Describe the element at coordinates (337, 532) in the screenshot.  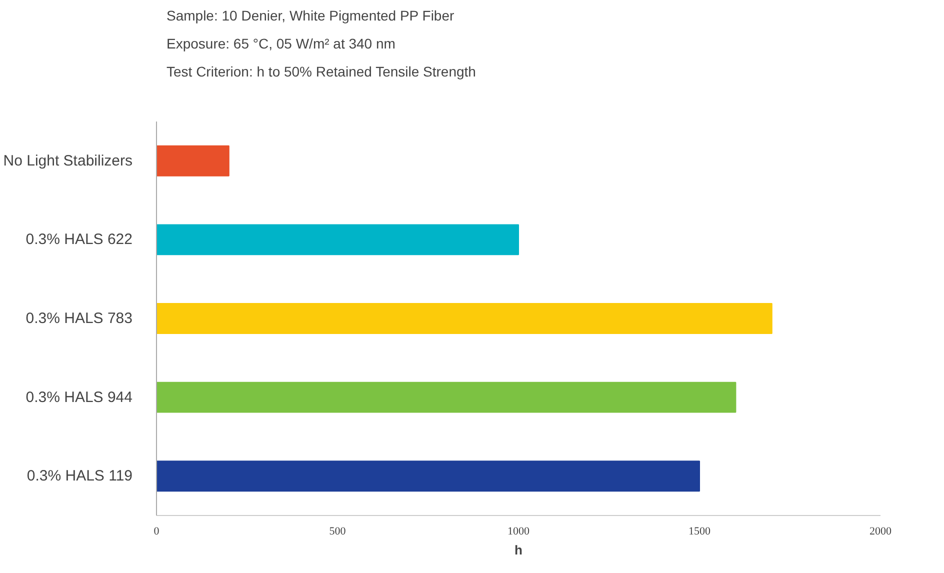
I see `x-tick-label: 500` at that location.